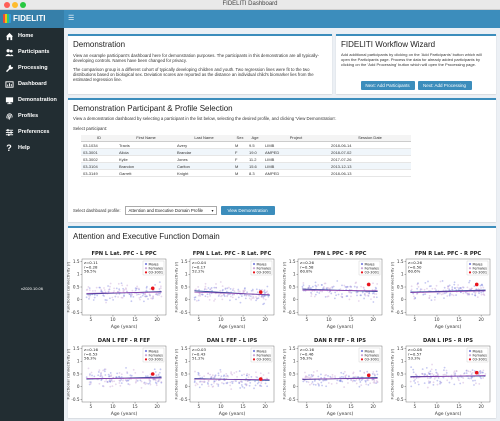 The width and height of the screenshot is (500, 421). What do you see at coordinates (23, 5) in the screenshot?
I see `maximize-window-button` at bounding box center [23, 5].